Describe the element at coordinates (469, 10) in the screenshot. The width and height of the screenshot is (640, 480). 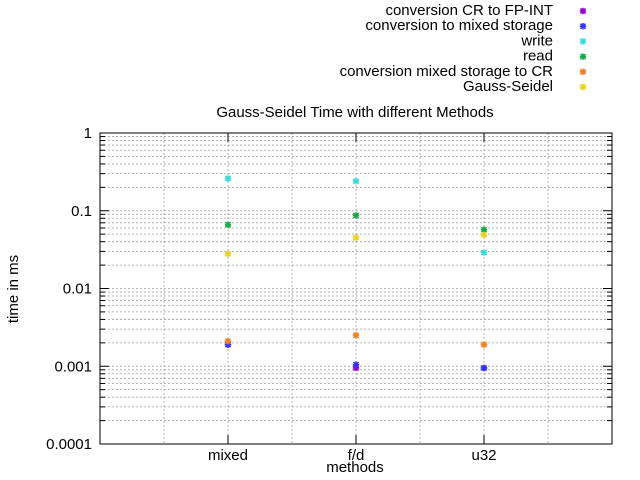
I see `legend-label: conversion CR to FP-INT` at that location.